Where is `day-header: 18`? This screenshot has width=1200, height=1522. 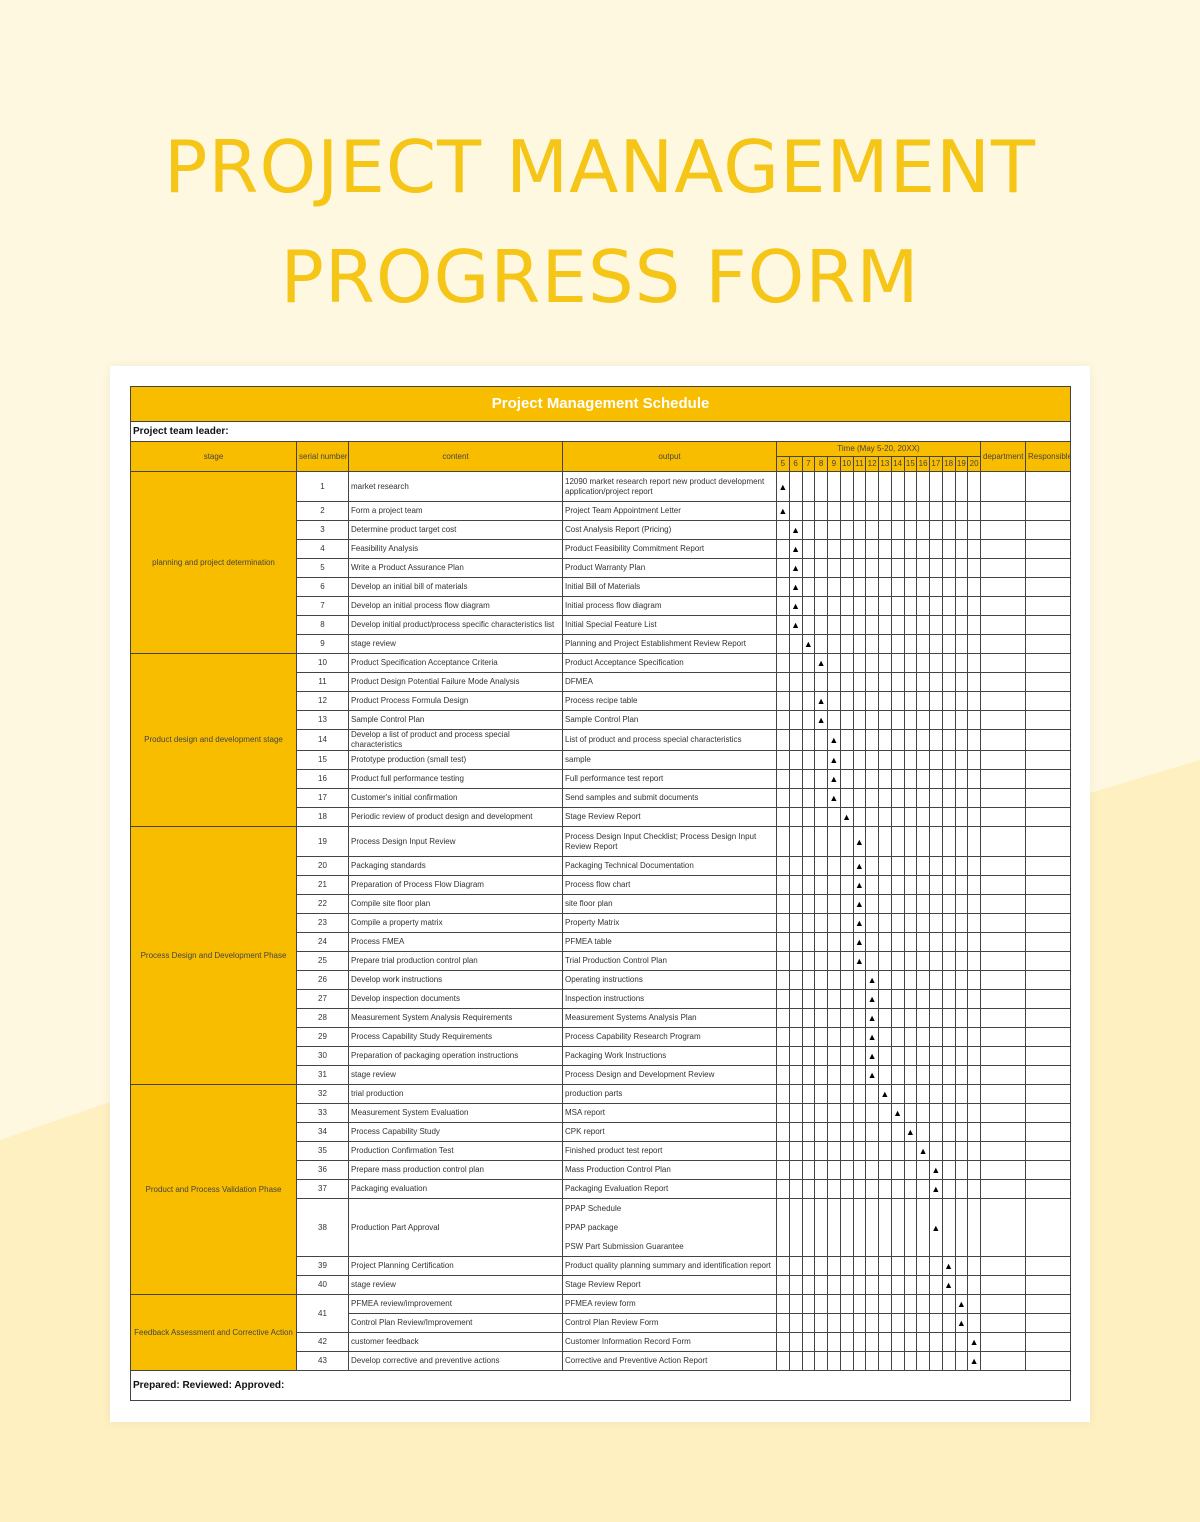 day-header: 18 is located at coordinates (948, 464).